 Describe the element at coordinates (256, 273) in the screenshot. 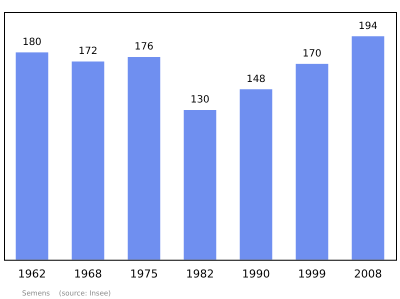

I see `x-tick-label: 1990` at that location.